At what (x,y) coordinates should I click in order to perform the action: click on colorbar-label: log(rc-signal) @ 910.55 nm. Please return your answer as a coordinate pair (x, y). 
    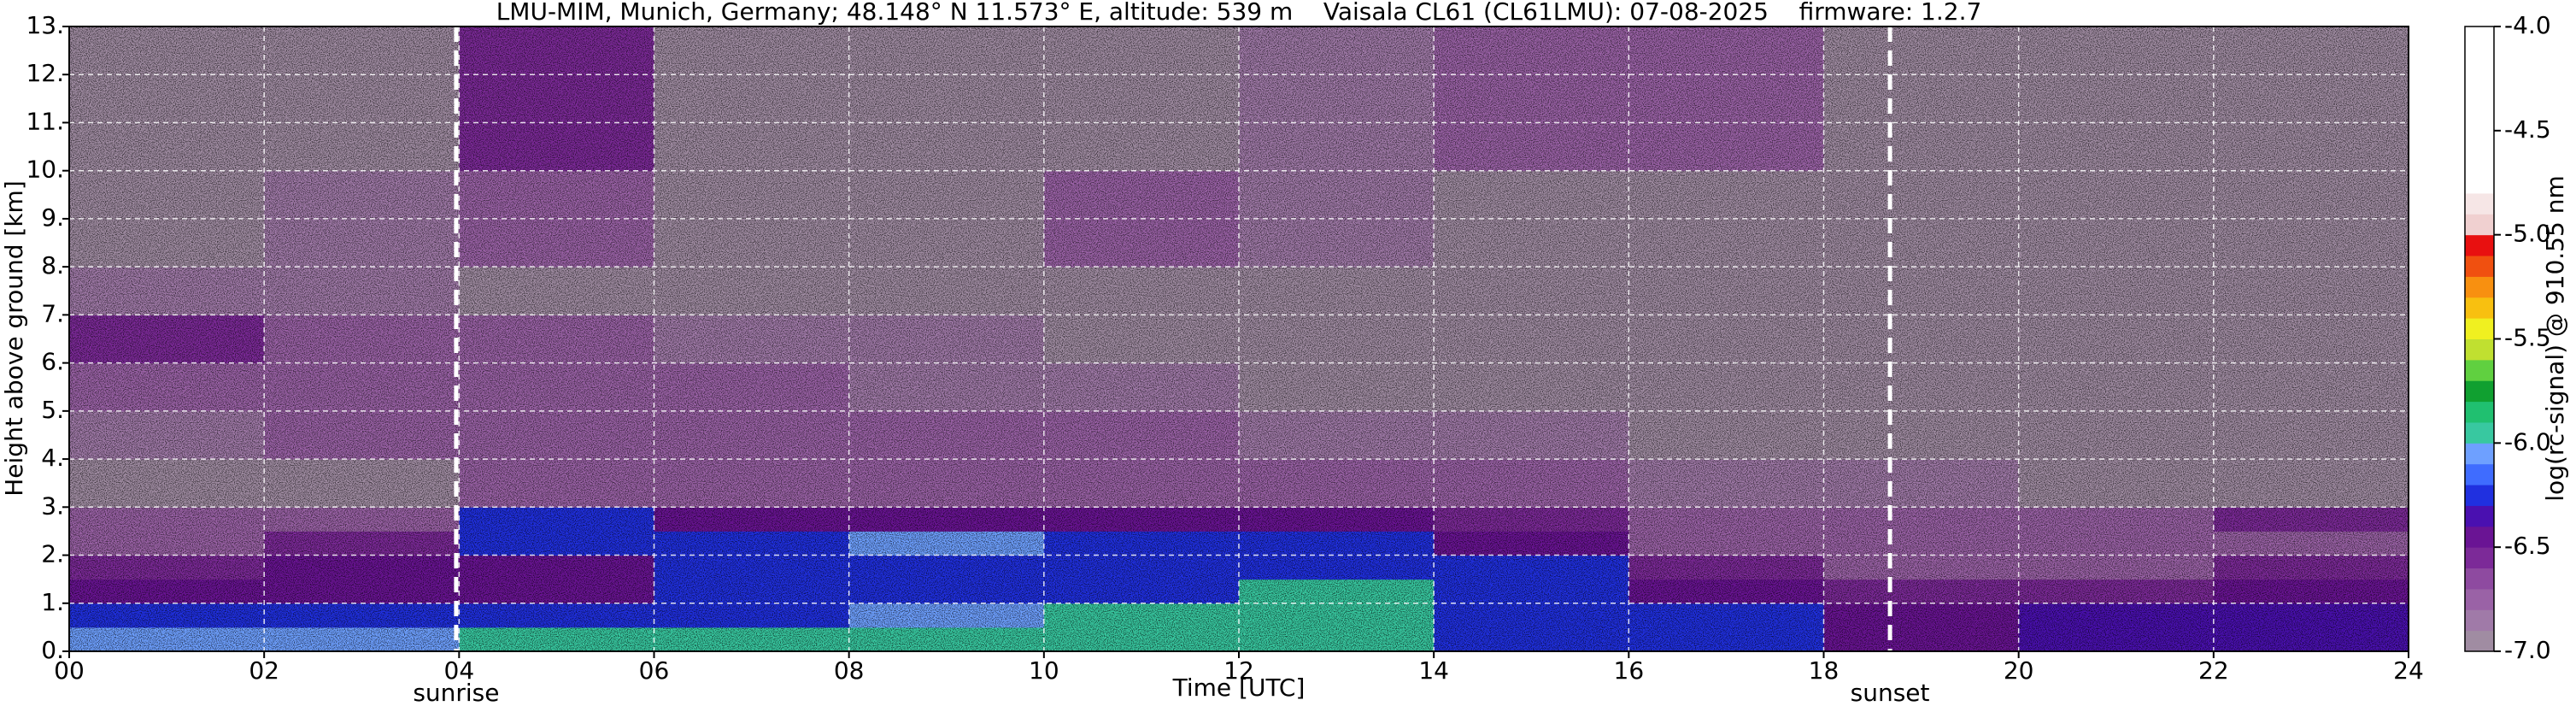
    Looking at the image, I should click on (2555, 338).